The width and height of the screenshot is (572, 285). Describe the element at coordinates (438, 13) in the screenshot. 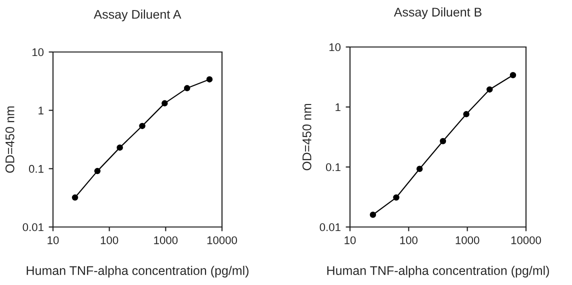

I see `chart-title: Assay Diluent B` at that location.